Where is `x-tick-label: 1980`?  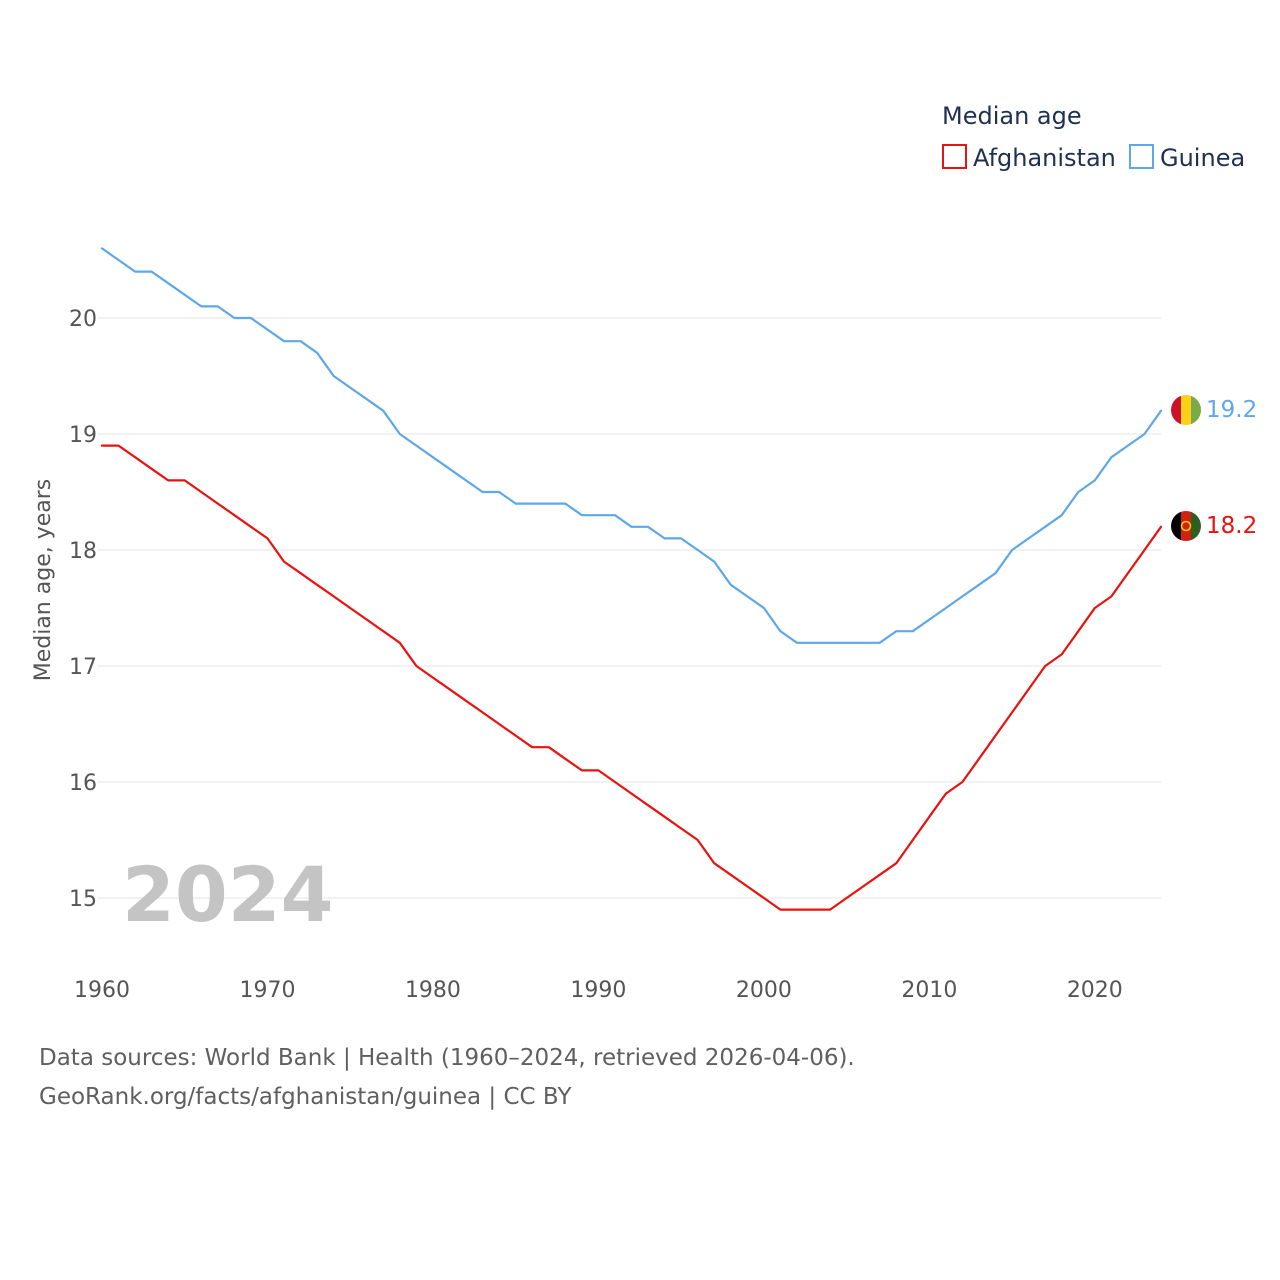 x-tick-label: 1980 is located at coordinates (433, 990).